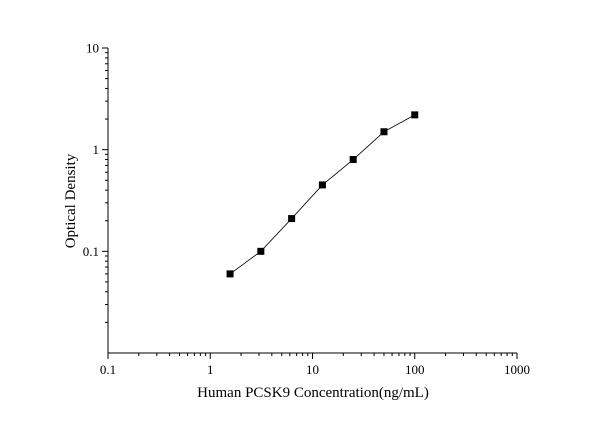  Describe the element at coordinates (210, 369) in the screenshot. I see `x-tick-label: 1` at that location.